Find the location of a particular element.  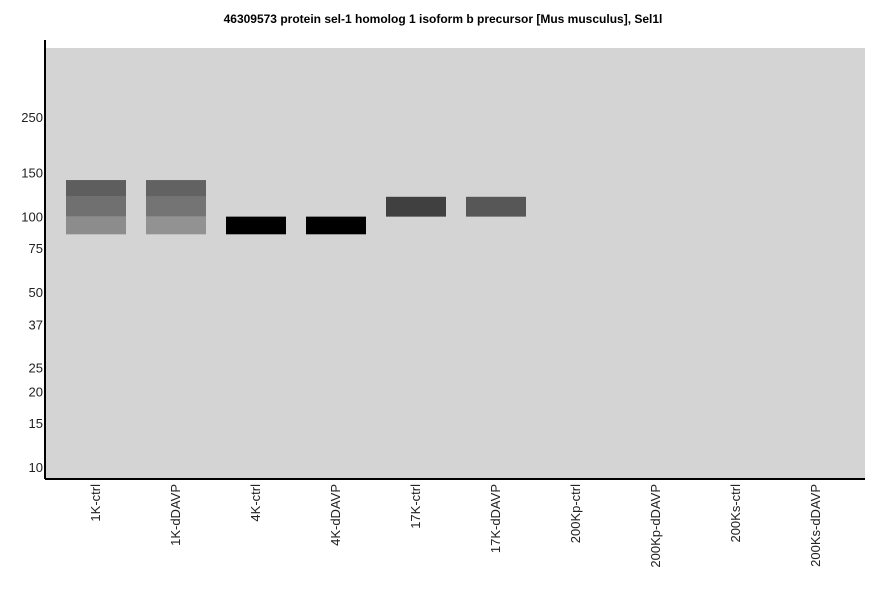

lane-label: 1K-ctrl is located at coordinates (95, 503).